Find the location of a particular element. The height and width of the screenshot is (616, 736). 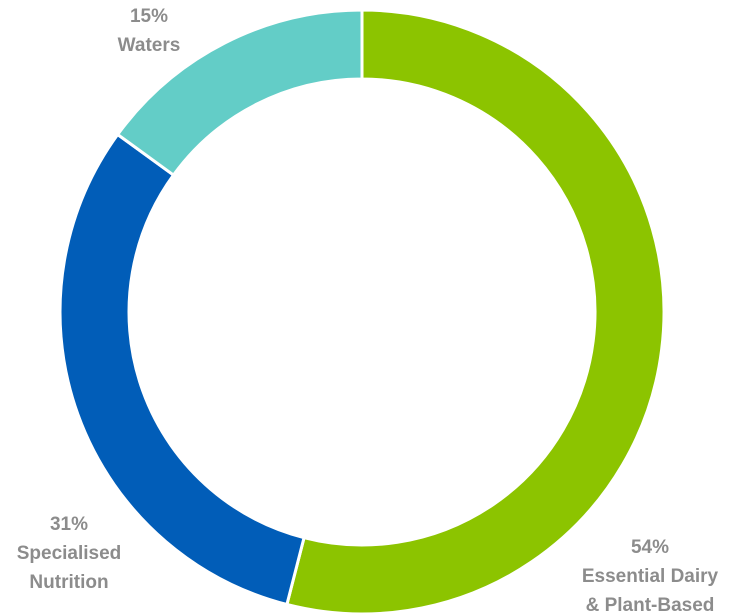

slice-name-line-essential-dairy-and-plant-based: Essential Dairy is located at coordinates (650, 576).